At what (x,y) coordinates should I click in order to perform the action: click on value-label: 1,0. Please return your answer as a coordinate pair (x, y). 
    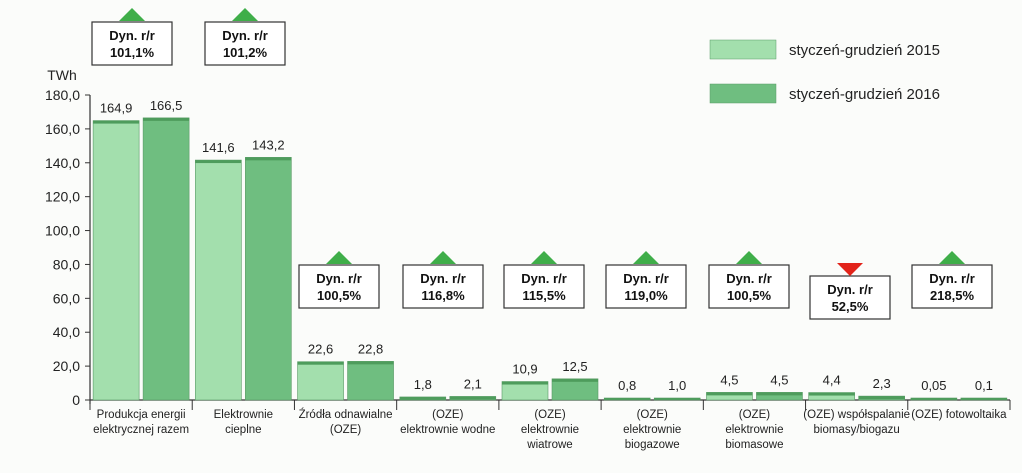
    Looking at the image, I should click on (677, 385).